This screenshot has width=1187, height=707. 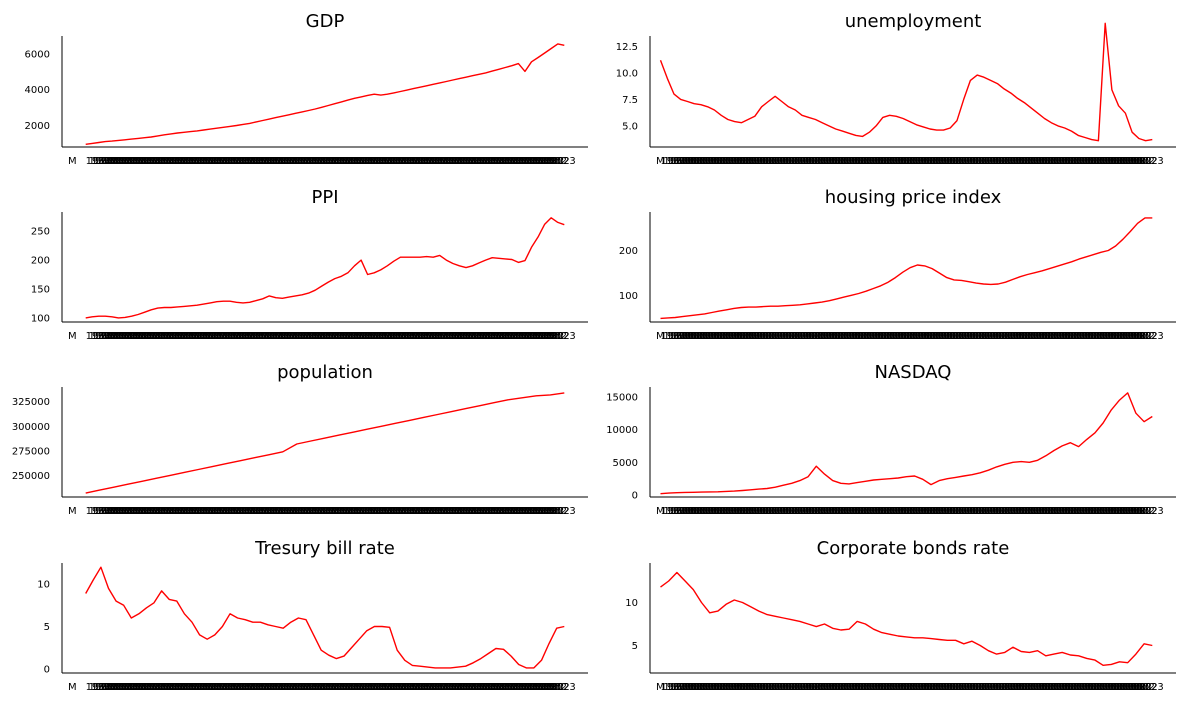 What do you see at coordinates (635, 646) in the screenshot?
I see `y-tick-label: 5` at bounding box center [635, 646].